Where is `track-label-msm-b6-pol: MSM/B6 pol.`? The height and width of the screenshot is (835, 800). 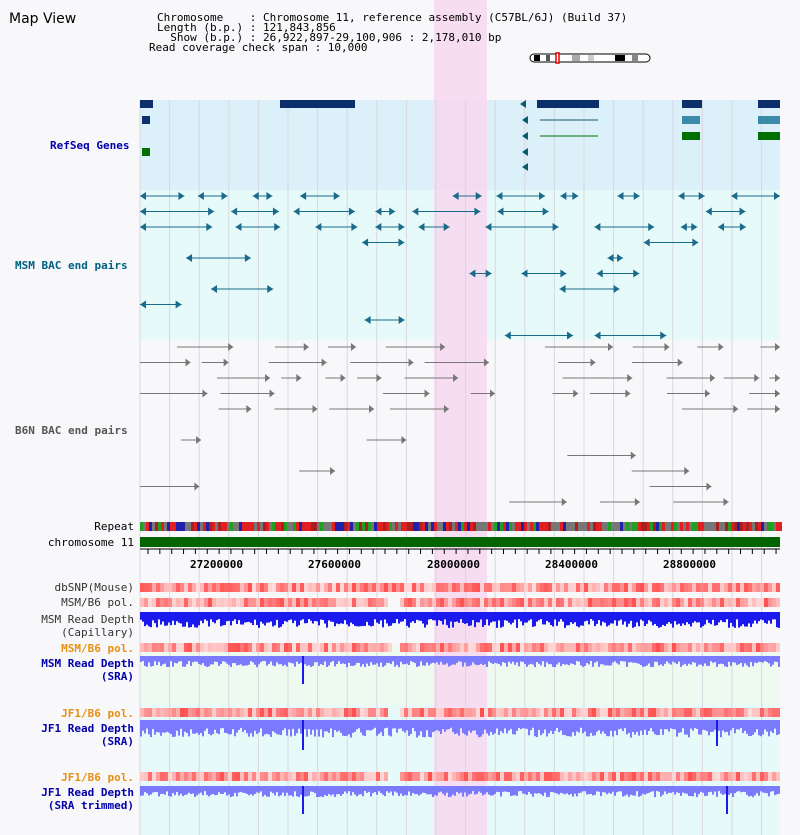 track-label-msm-b6-pol: MSM/B6 pol. is located at coordinates (97, 602).